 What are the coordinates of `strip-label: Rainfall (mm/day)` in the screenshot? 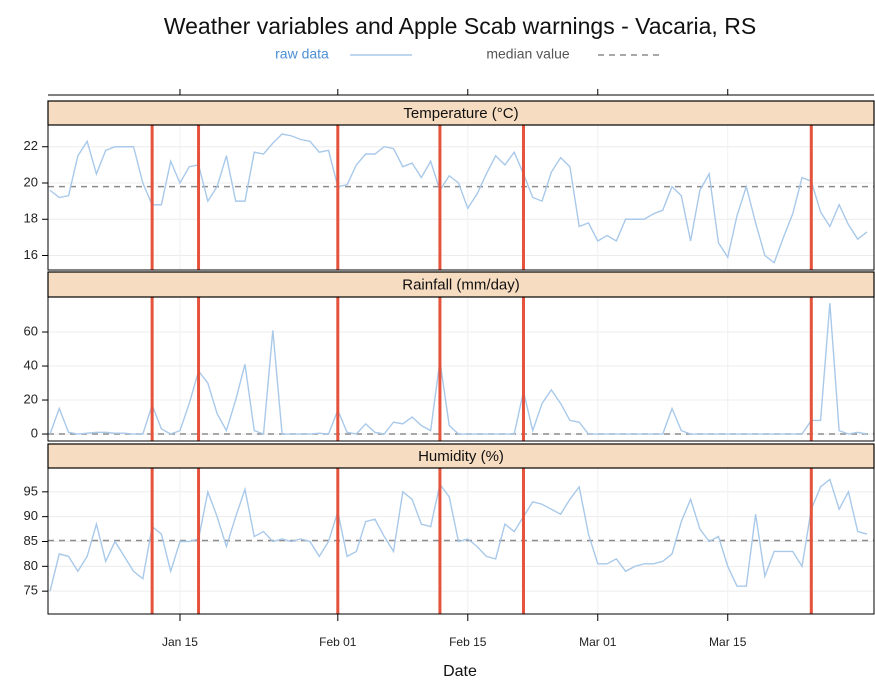 It's located at (461, 284).